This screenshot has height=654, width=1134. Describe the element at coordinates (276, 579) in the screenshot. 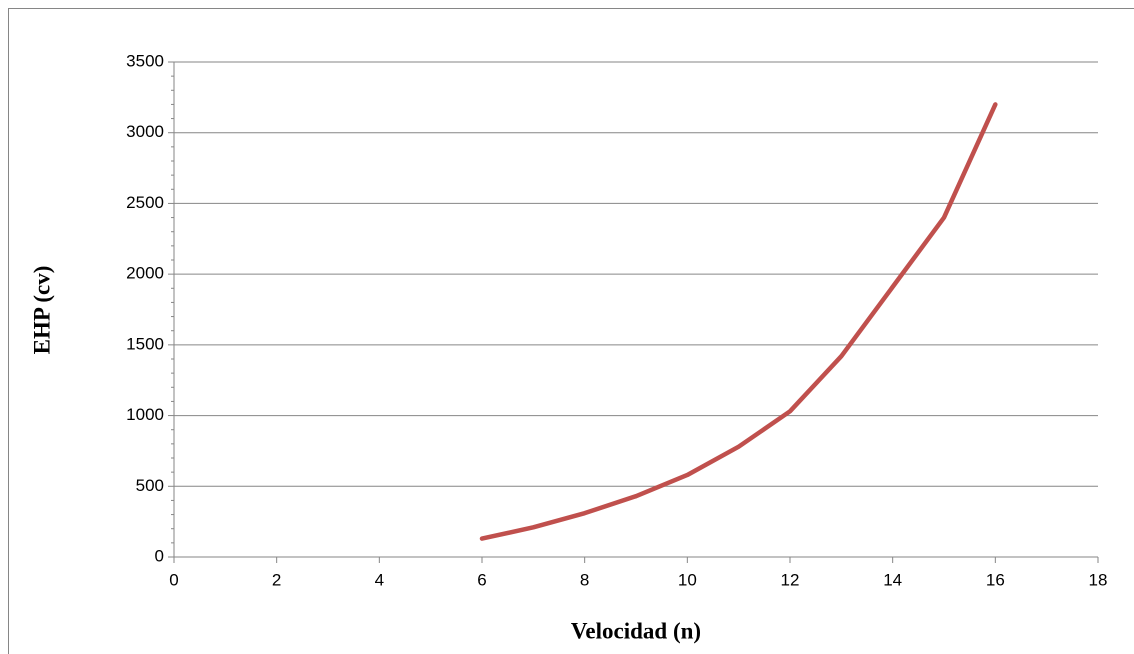

I see `x-tick-label: 2` at that location.